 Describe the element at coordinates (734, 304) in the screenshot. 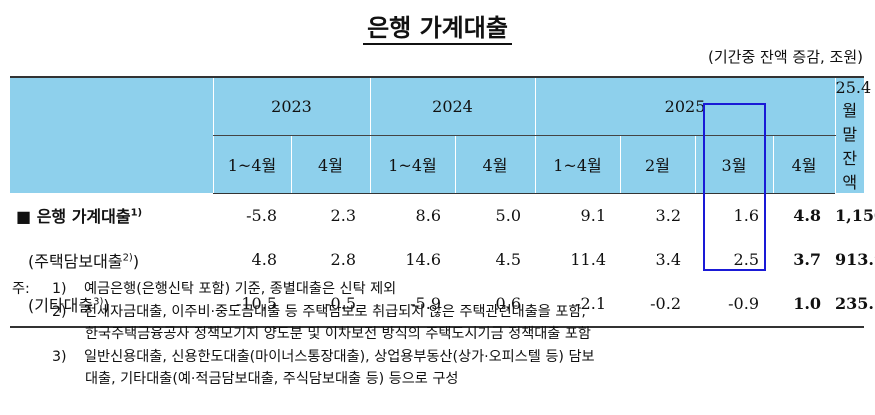

I see `cell: -0.9` at that location.